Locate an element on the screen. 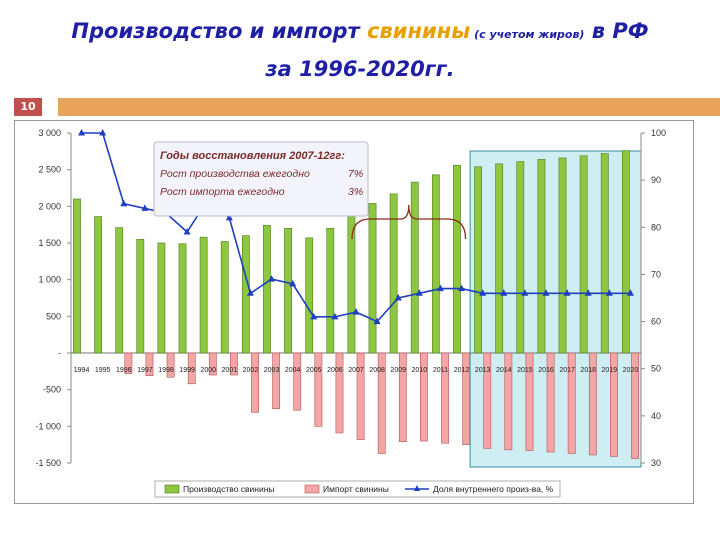  category-label: 1996 is located at coordinates (124, 370).